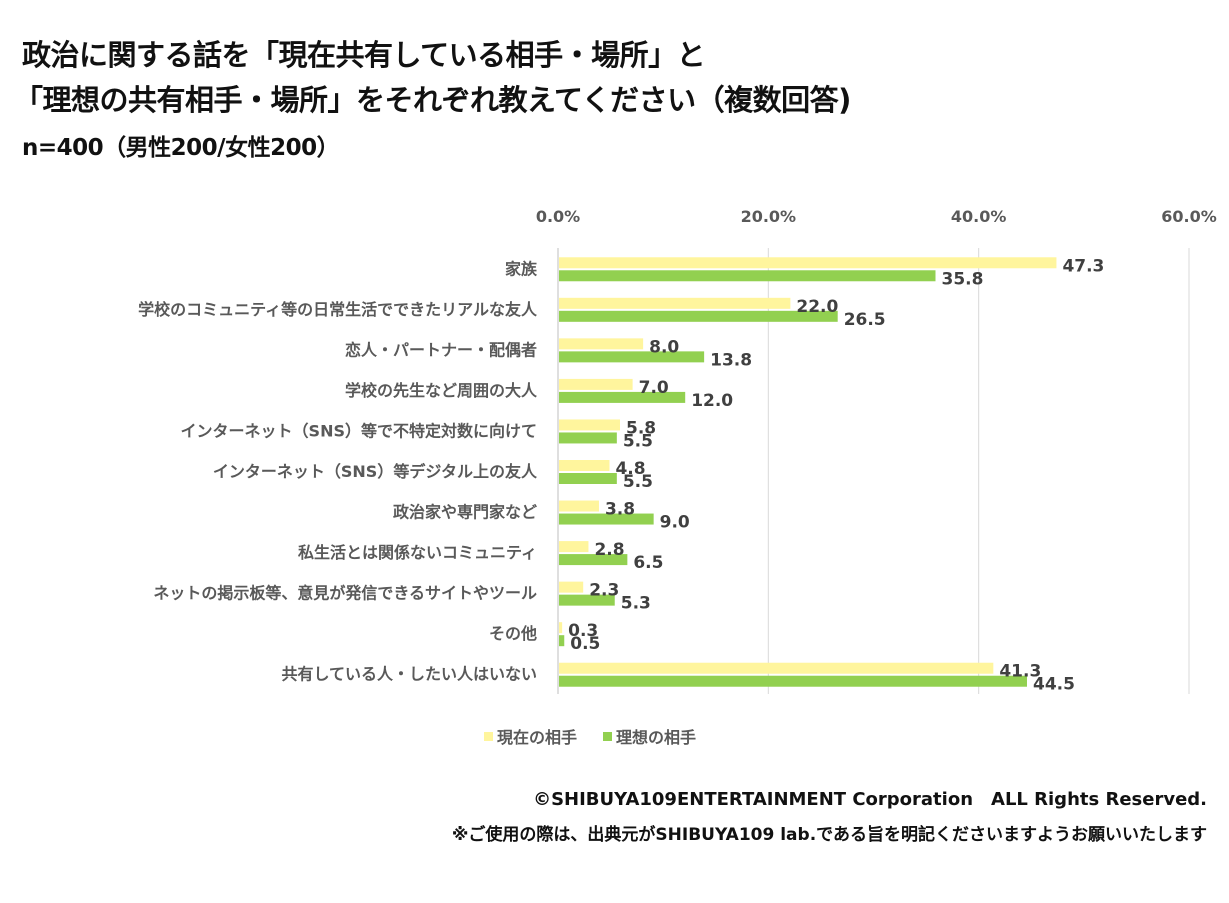  Describe the element at coordinates (630, 469) in the screenshot. I see `value-label-current: 4.8` at that location.